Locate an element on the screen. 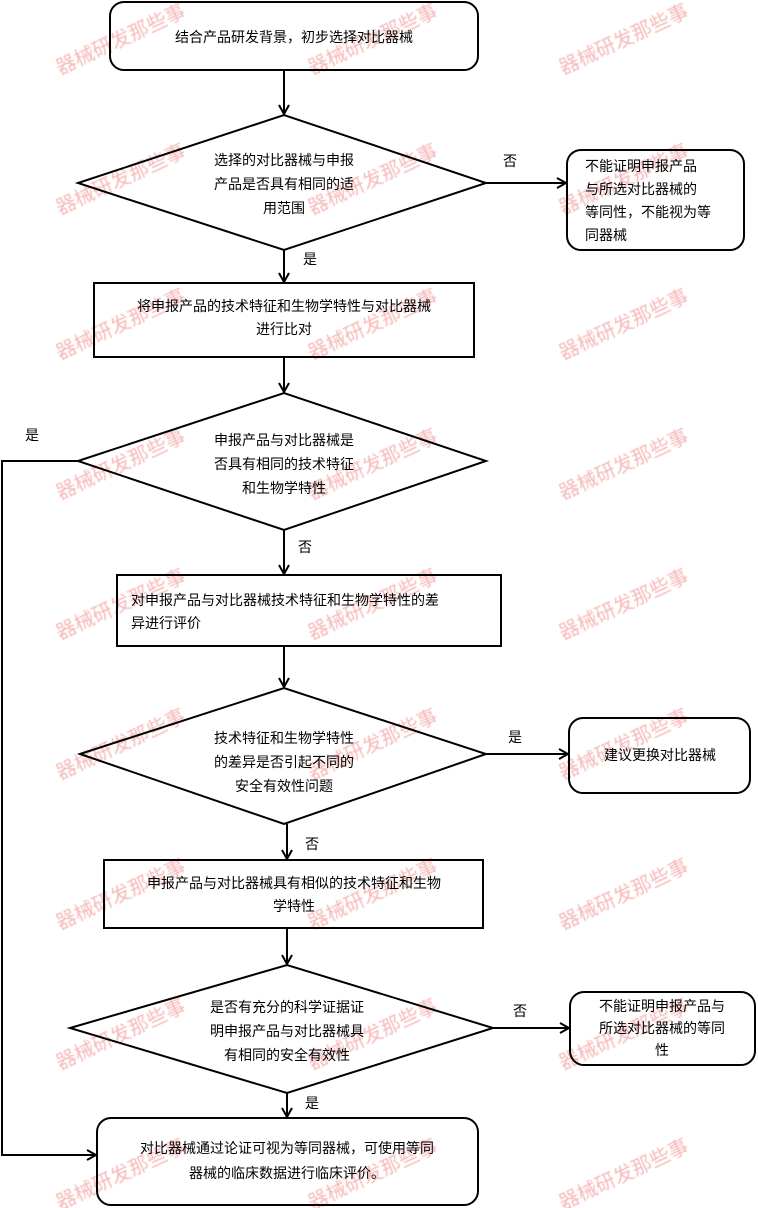 This screenshot has height=1208, width=758. decision3-text: 安全有效性问题 is located at coordinates (284, 786).